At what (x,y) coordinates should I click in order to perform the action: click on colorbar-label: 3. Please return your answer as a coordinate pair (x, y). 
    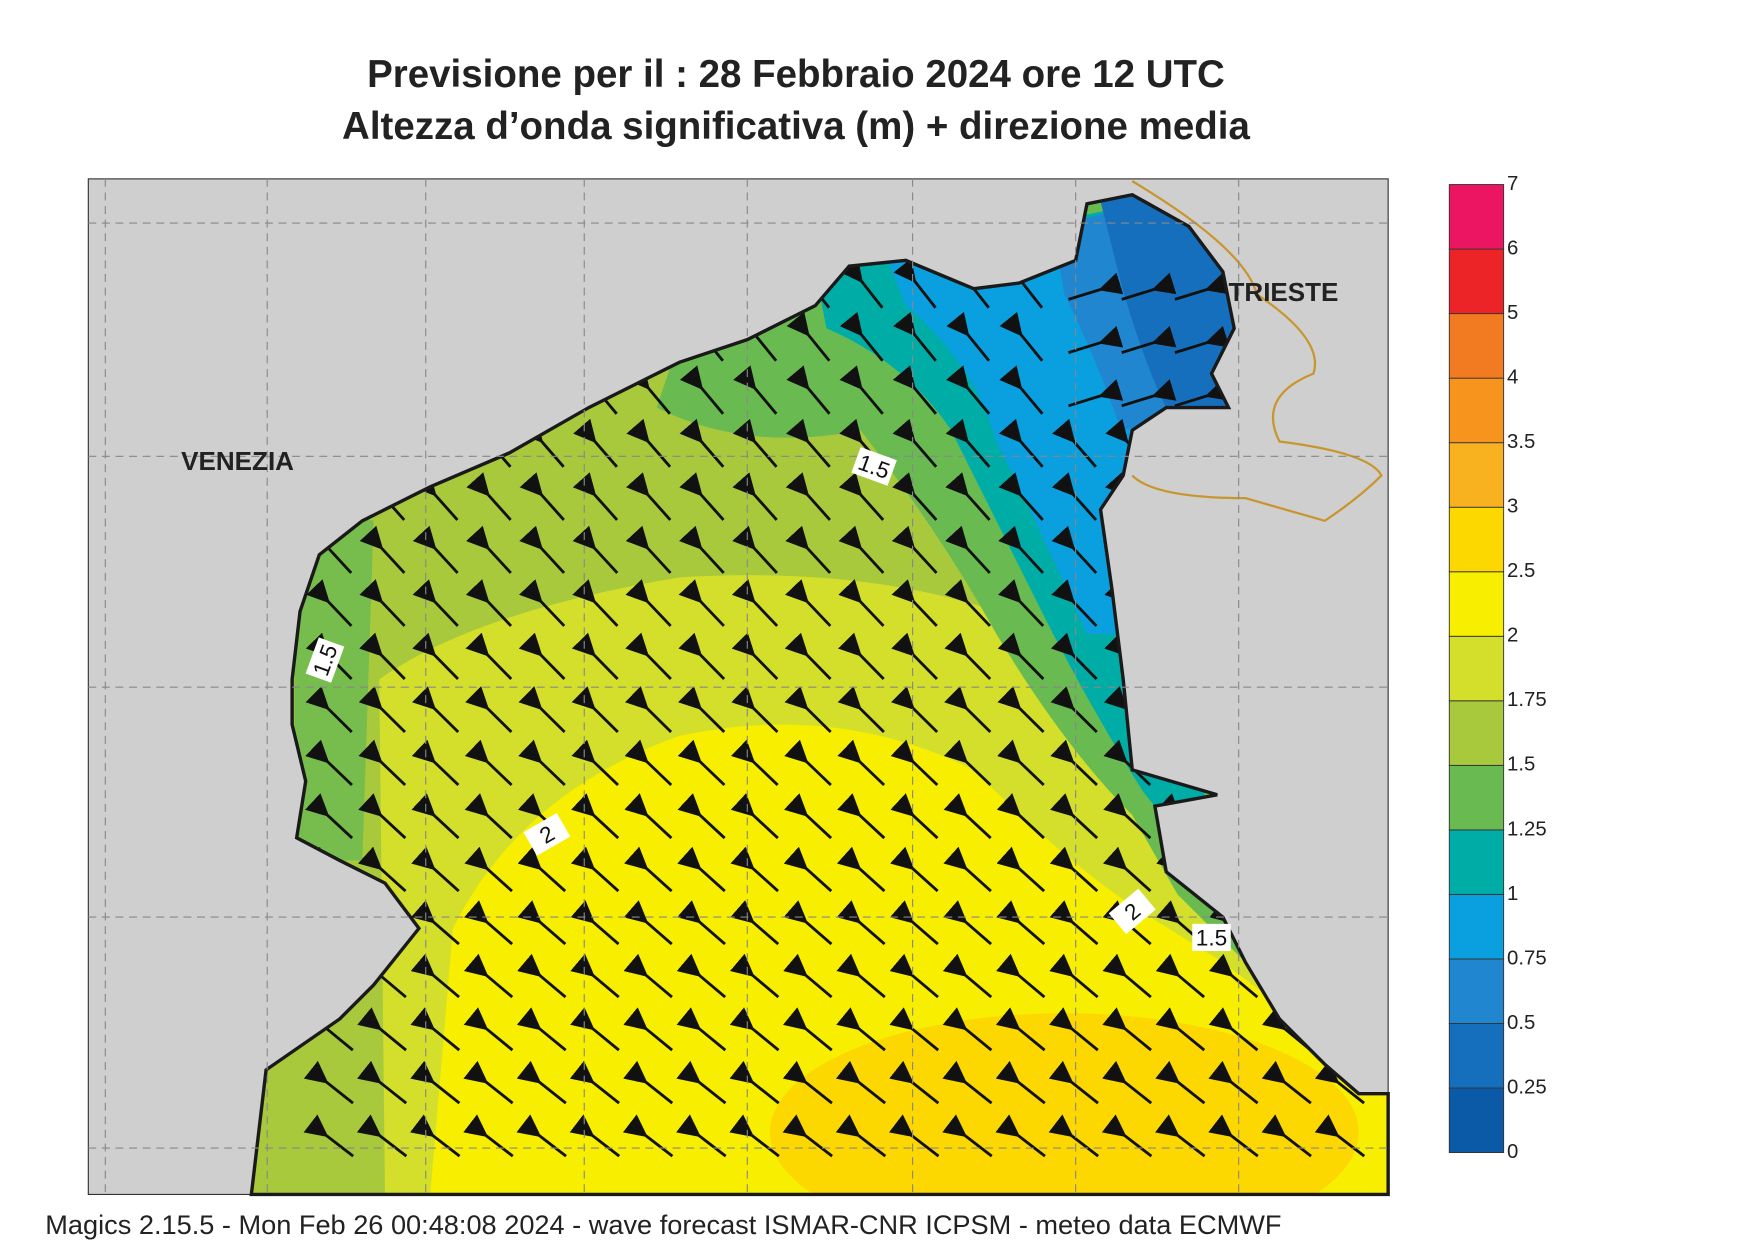
    Looking at the image, I should click on (1512, 507).